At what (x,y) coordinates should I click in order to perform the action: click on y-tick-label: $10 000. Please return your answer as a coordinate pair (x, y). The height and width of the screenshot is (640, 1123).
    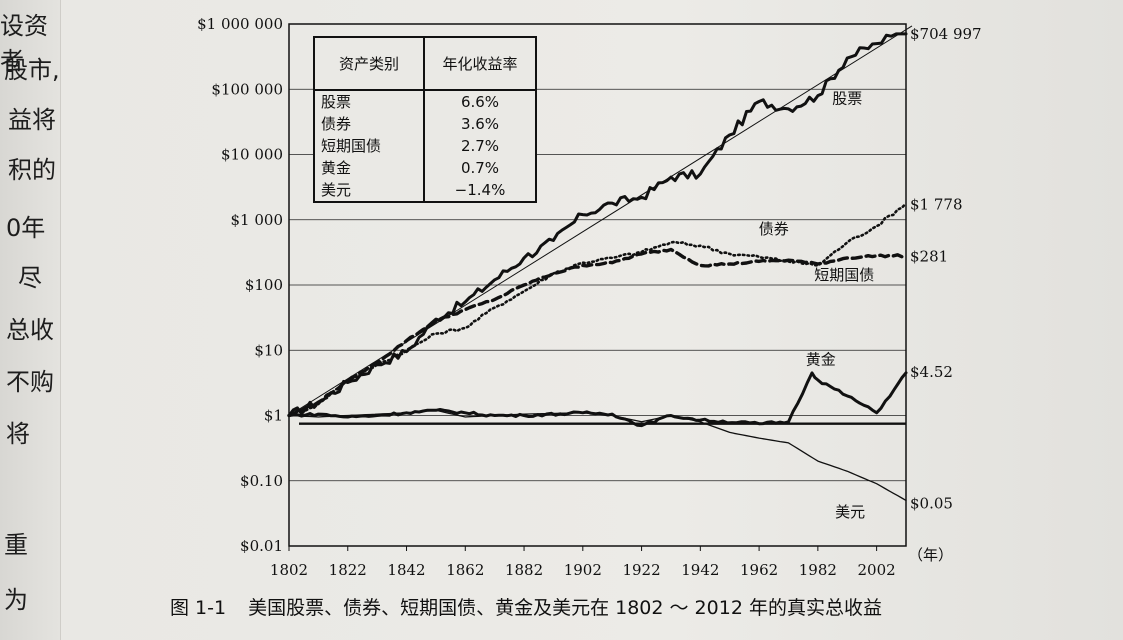
    Looking at the image, I should click on (252, 155).